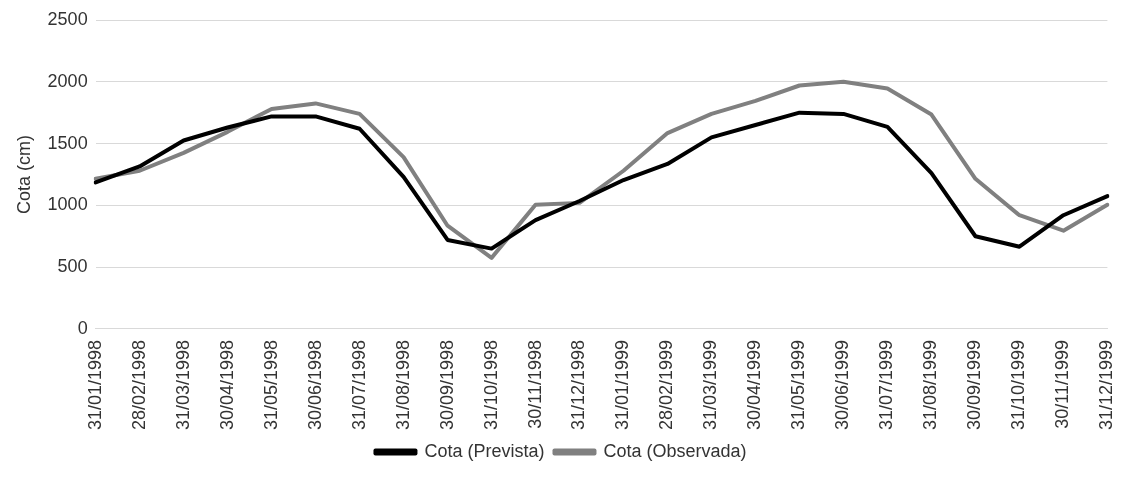  Describe the element at coordinates (490, 385) in the screenshot. I see `x-tick-label: 31/10/1998` at that location.